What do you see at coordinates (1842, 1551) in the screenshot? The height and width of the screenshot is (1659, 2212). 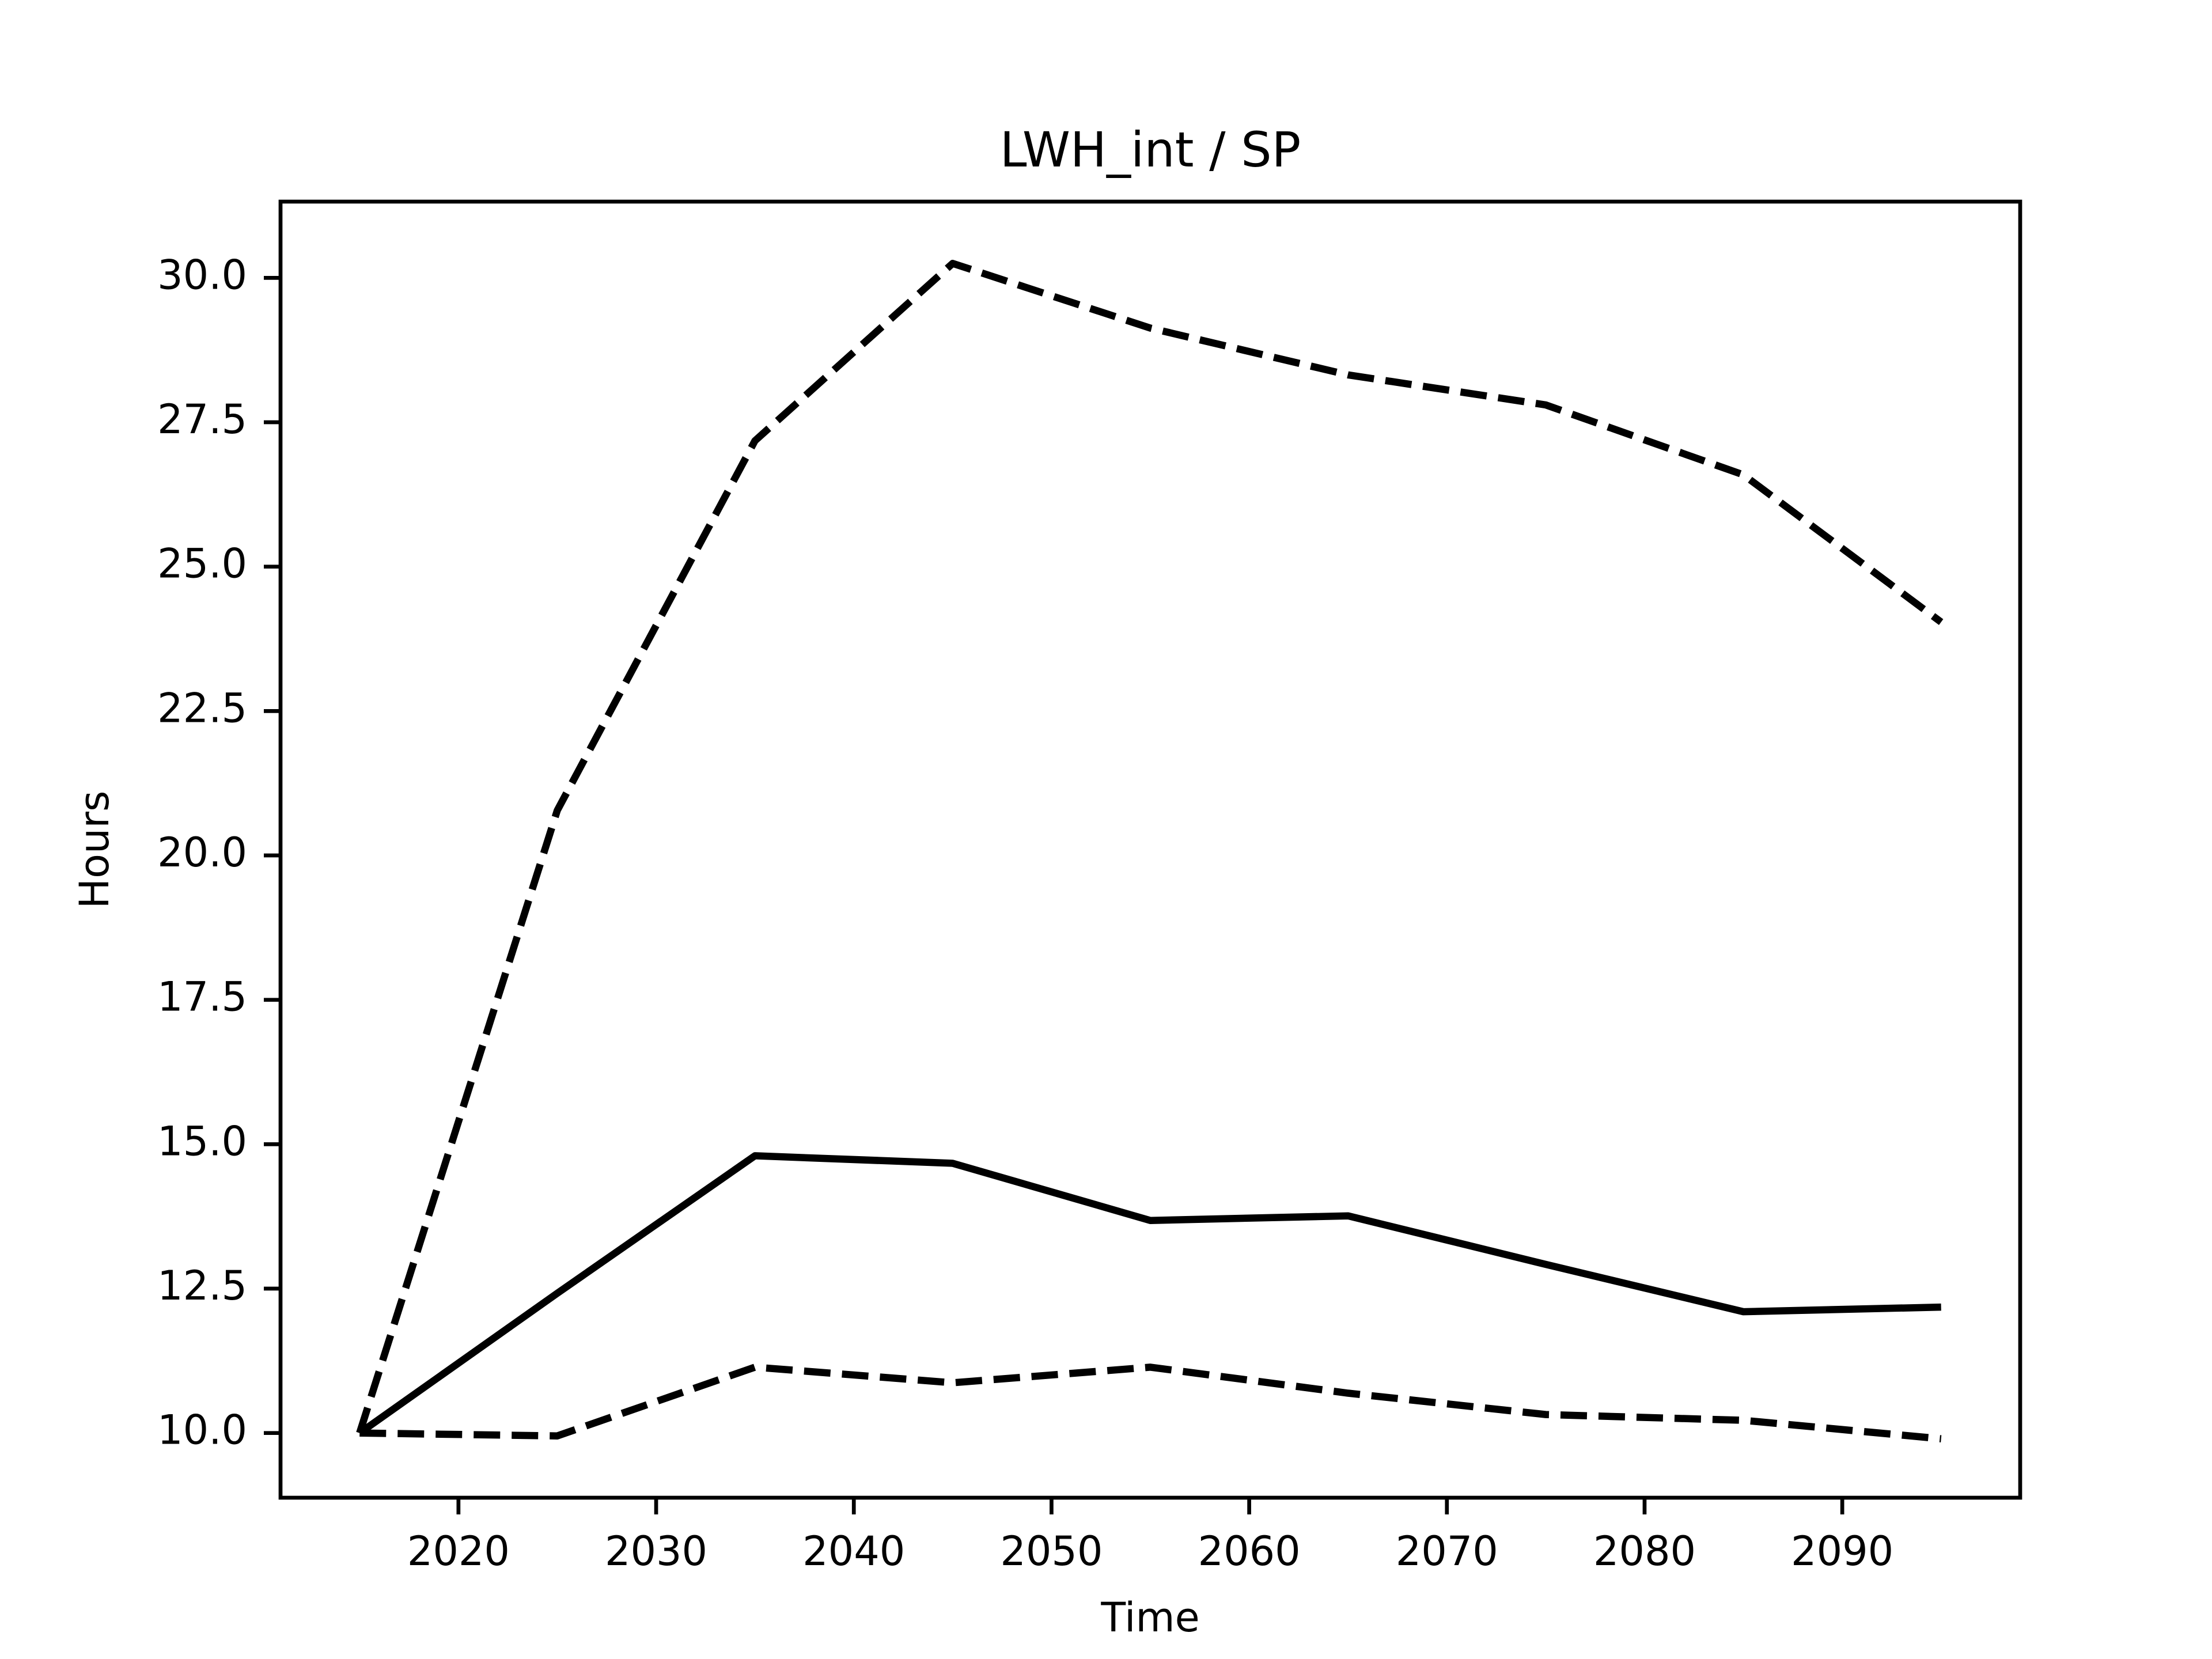 I see `x-tick-label: 2090` at bounding box center [1842, 1551].